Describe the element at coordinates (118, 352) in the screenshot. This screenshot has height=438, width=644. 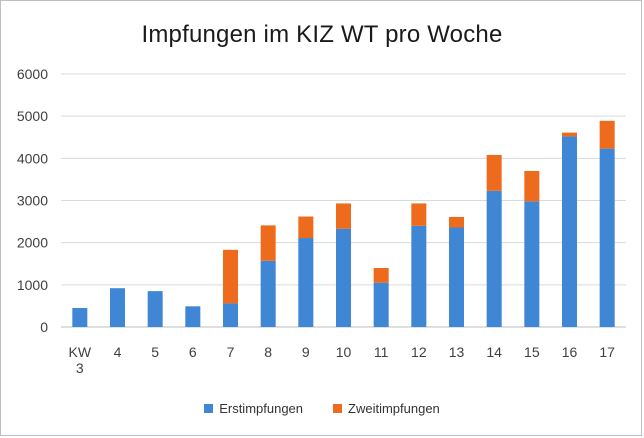
I see `x-tick-label: 4` at that location.